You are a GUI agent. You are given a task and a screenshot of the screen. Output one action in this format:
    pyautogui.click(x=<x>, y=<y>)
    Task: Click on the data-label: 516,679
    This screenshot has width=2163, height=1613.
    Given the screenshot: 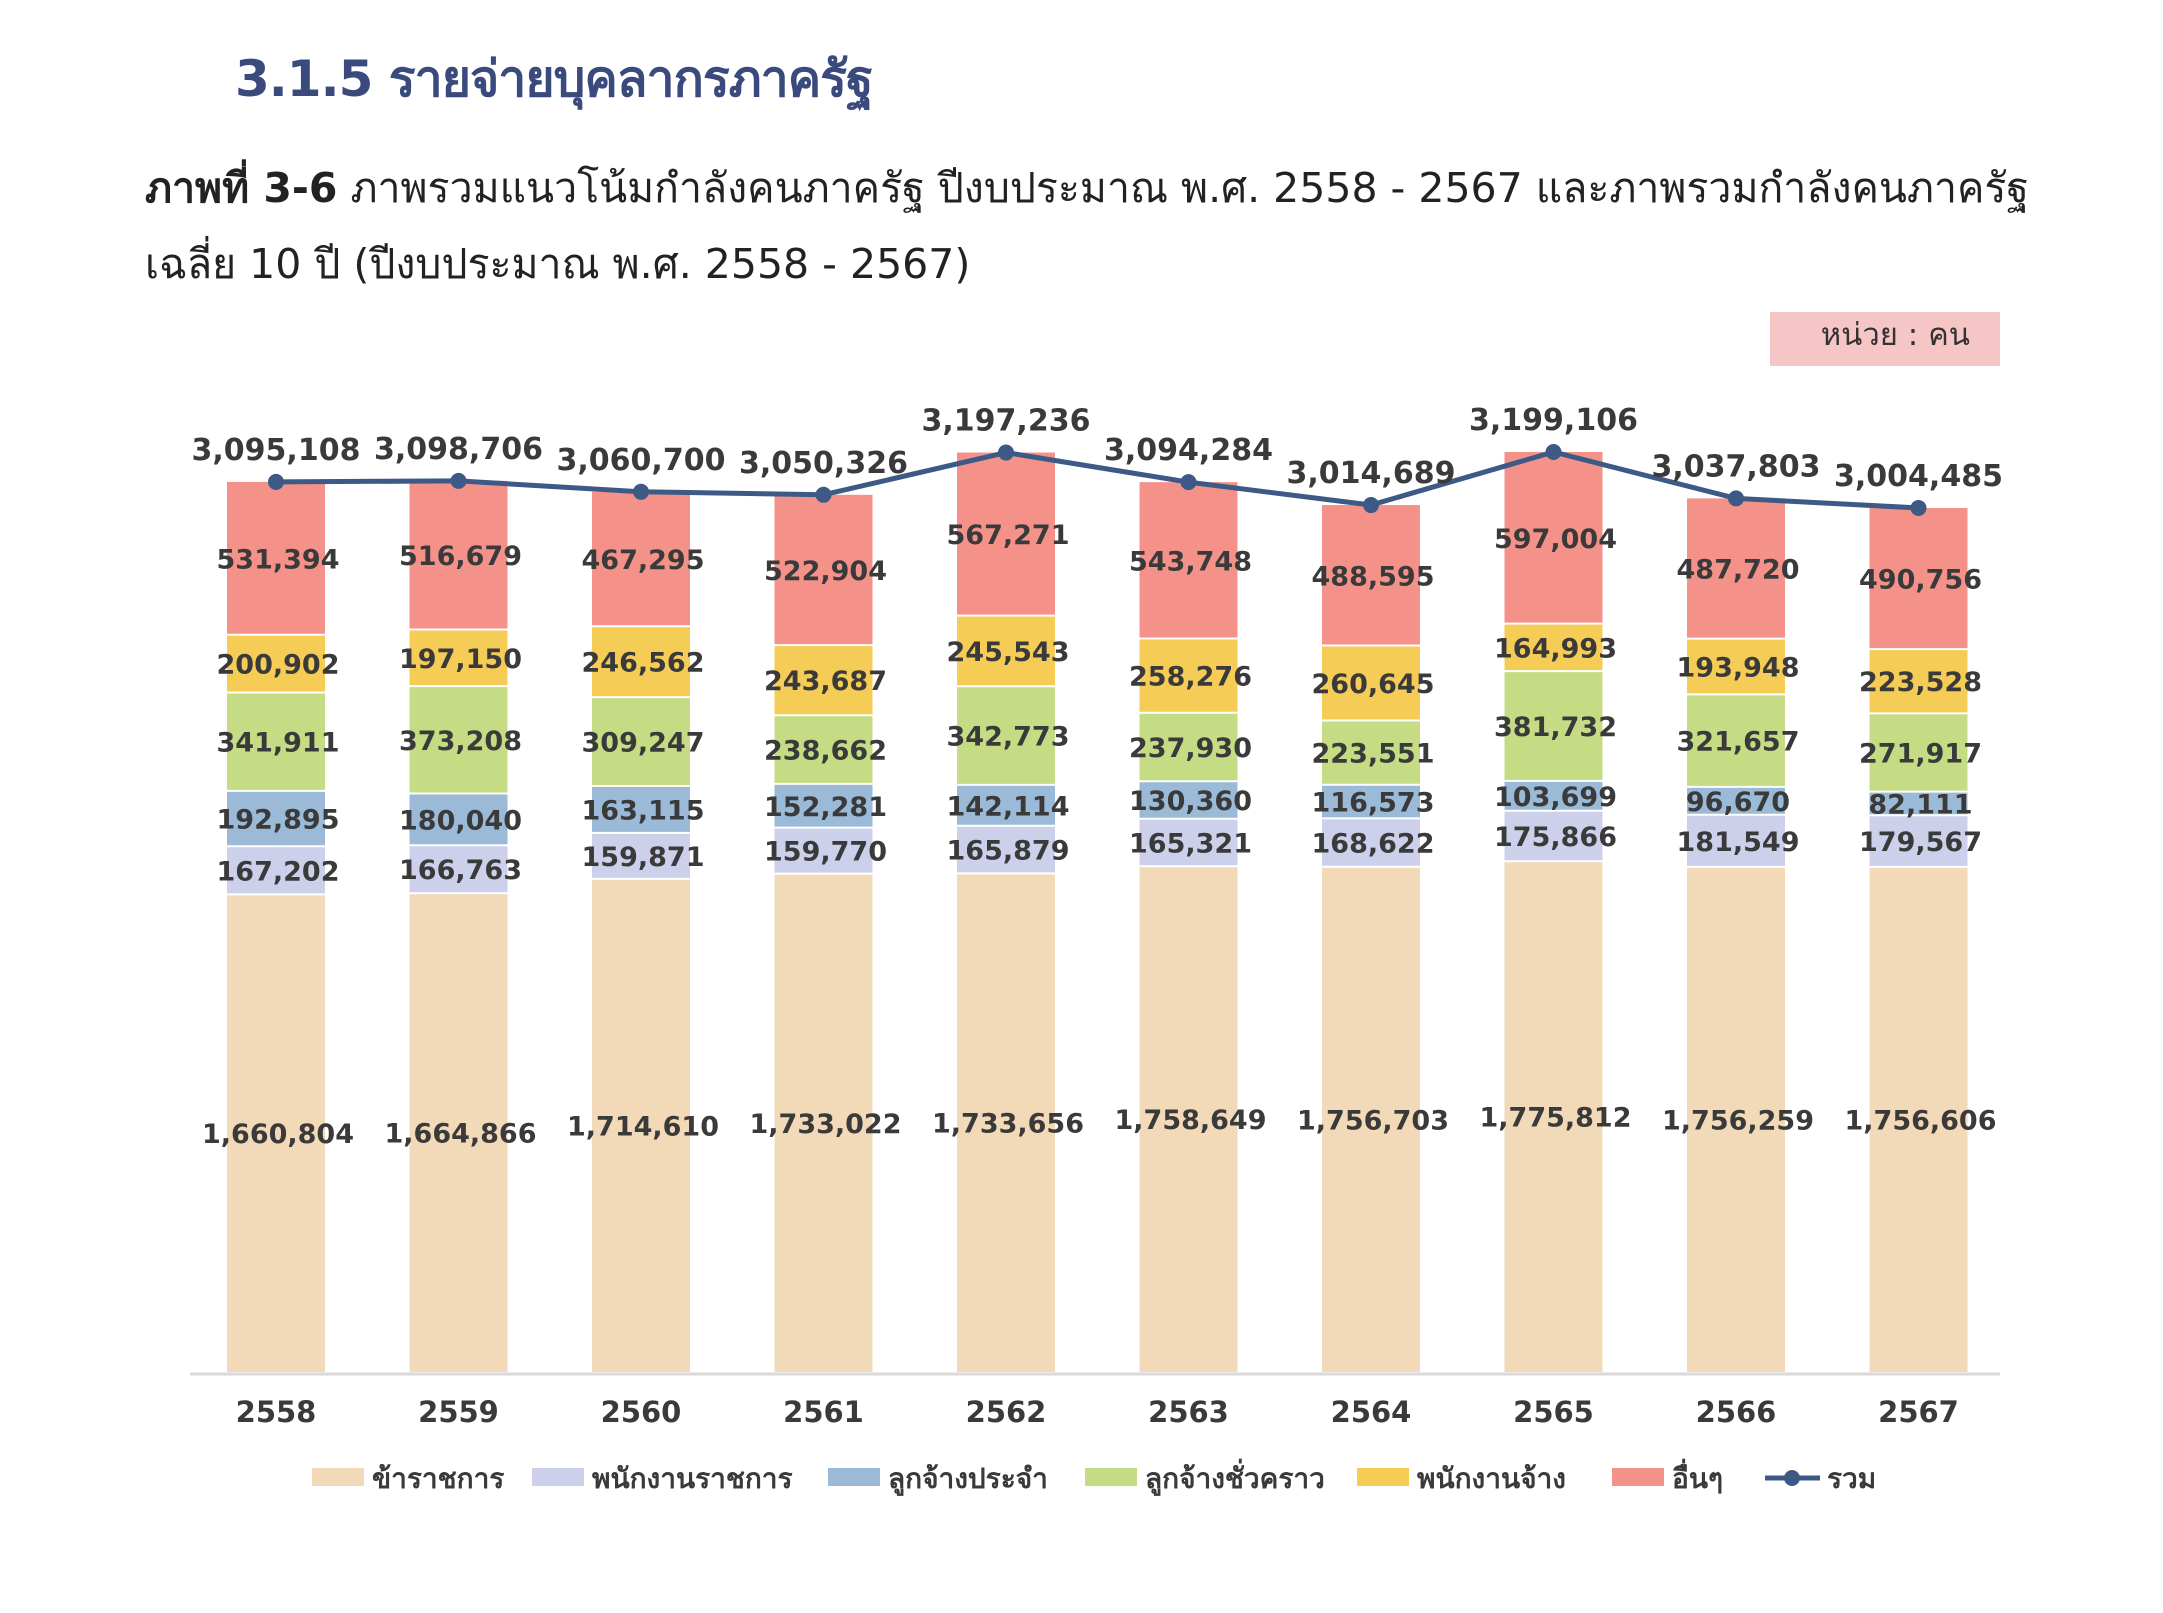 What is the action you would take?
    pyautogui.click(x=460, y=556)
    